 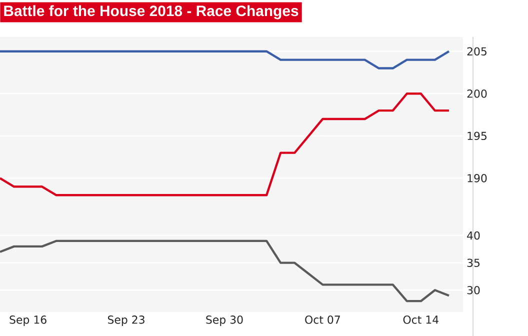 I want to click on y-tick-label: 205, so click(x=476, y=51).